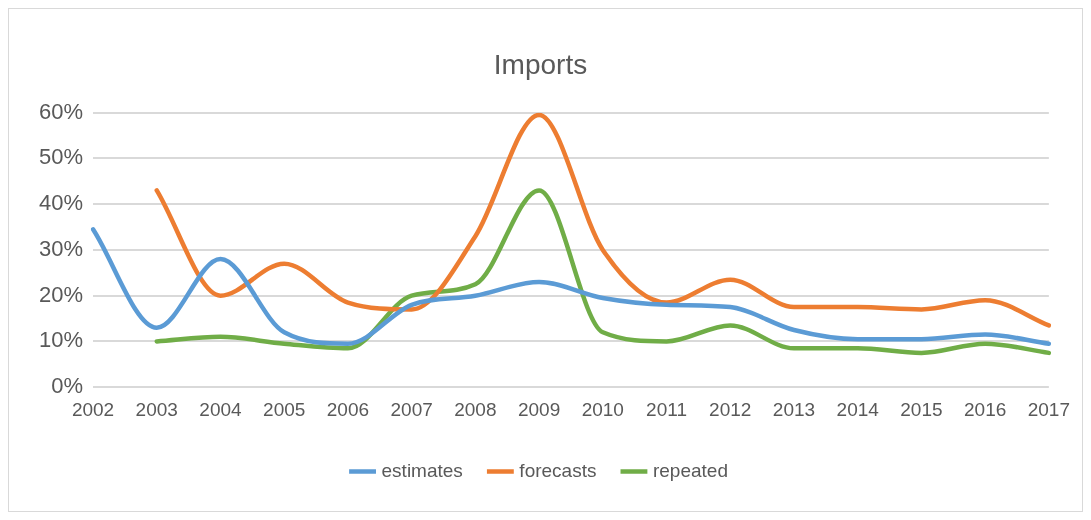 The width and height of the screenshot is (1091, 520). I want to click on legend-label: estimates, so click(422, 470).